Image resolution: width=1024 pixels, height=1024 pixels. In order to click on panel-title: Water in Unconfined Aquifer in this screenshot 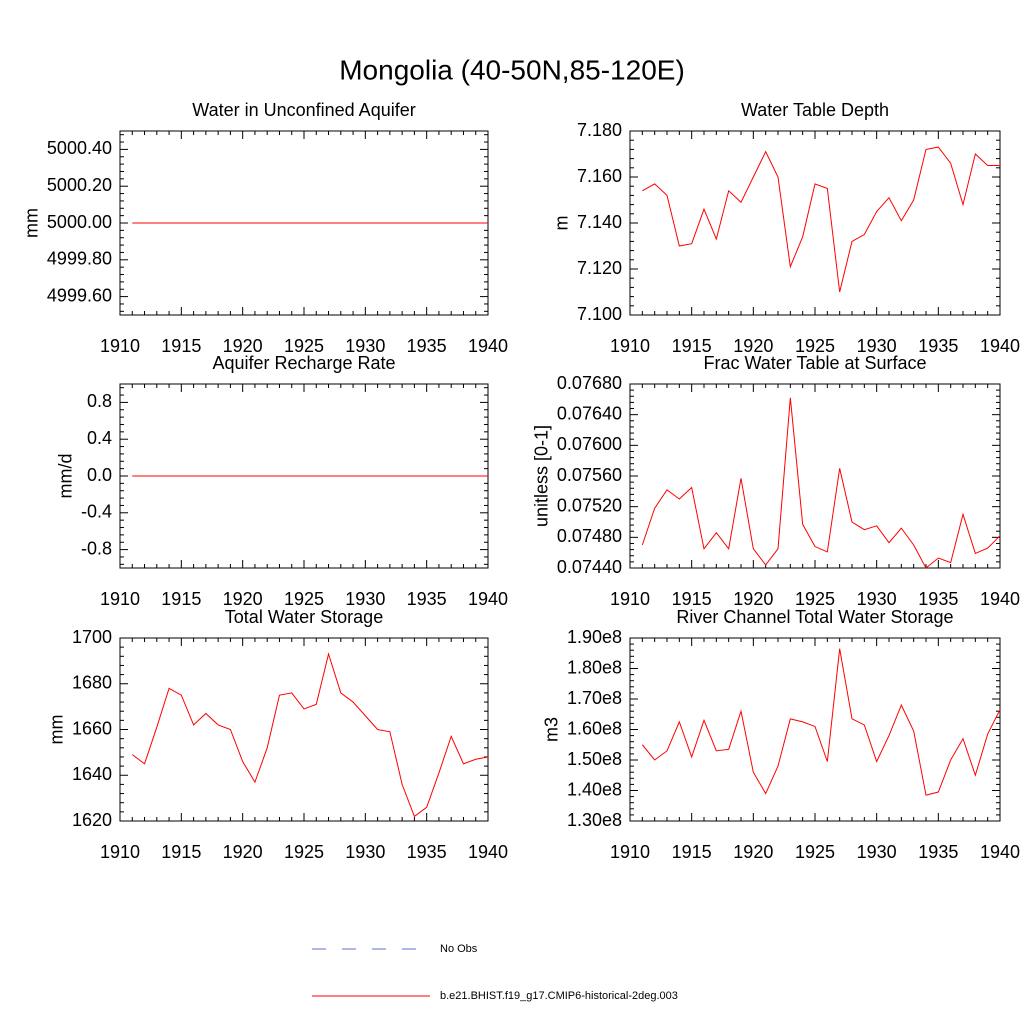, I will do `click(303, 110)`.